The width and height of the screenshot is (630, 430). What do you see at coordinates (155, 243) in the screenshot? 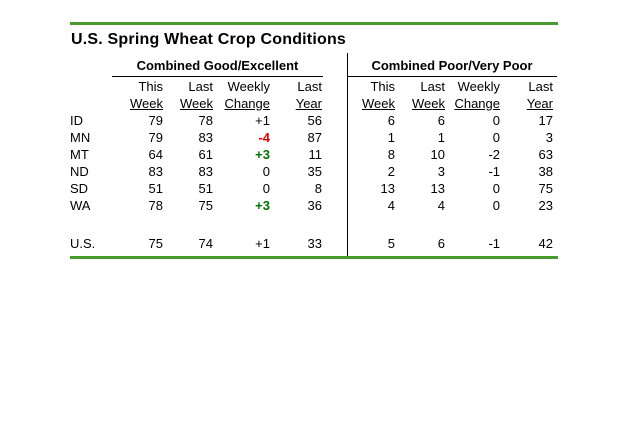
I see `ge-this-week: 75` at bounding box center [155, 243].